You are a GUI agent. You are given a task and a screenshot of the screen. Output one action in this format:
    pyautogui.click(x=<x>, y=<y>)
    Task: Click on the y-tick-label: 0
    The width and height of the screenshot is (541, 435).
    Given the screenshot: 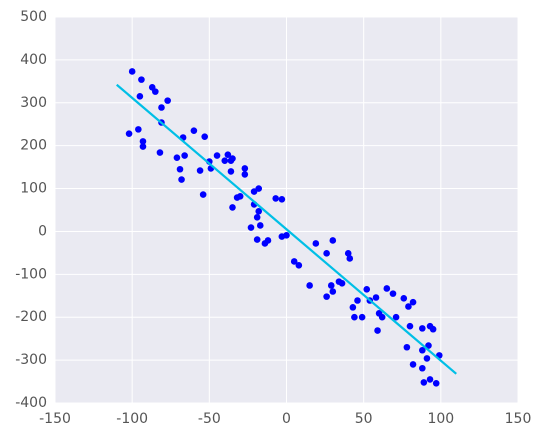 What is the action you would take?
    pyautogui.click(x=42, y=231)
    